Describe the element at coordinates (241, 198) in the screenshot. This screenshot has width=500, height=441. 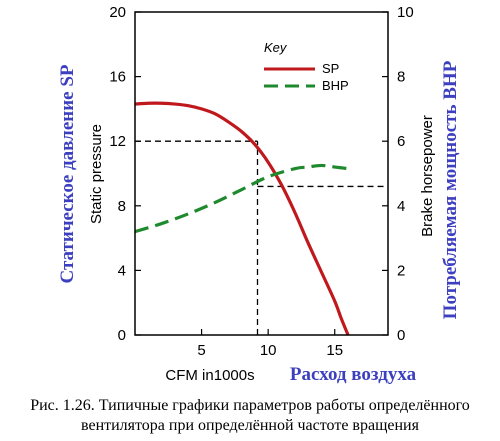
I see `series-line-bhp` at that location.